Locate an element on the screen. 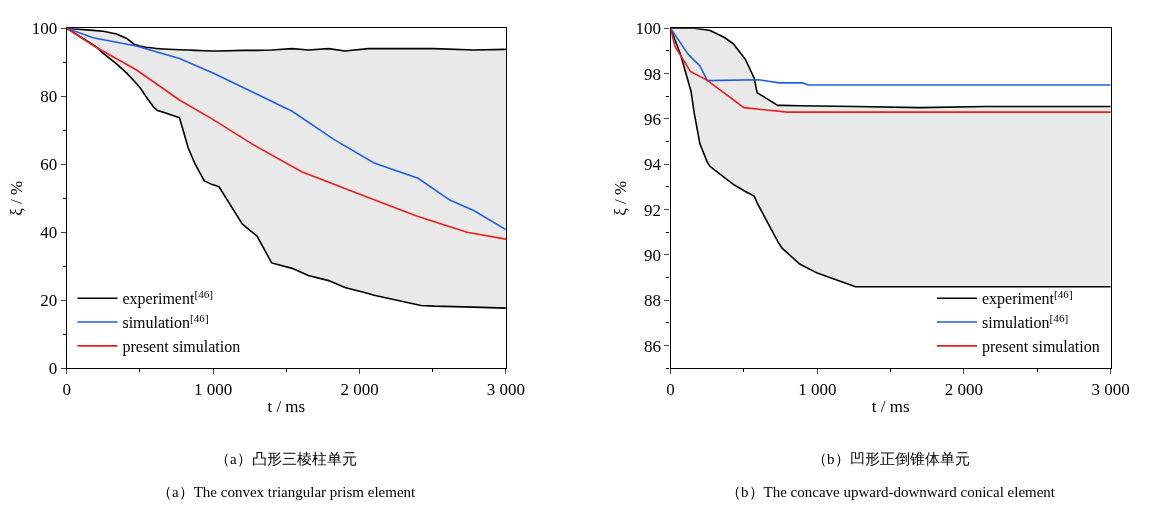 The width and height of the screenshot is (1165, 519). y-tick-label: 20 is located at coordinates (49, 301).